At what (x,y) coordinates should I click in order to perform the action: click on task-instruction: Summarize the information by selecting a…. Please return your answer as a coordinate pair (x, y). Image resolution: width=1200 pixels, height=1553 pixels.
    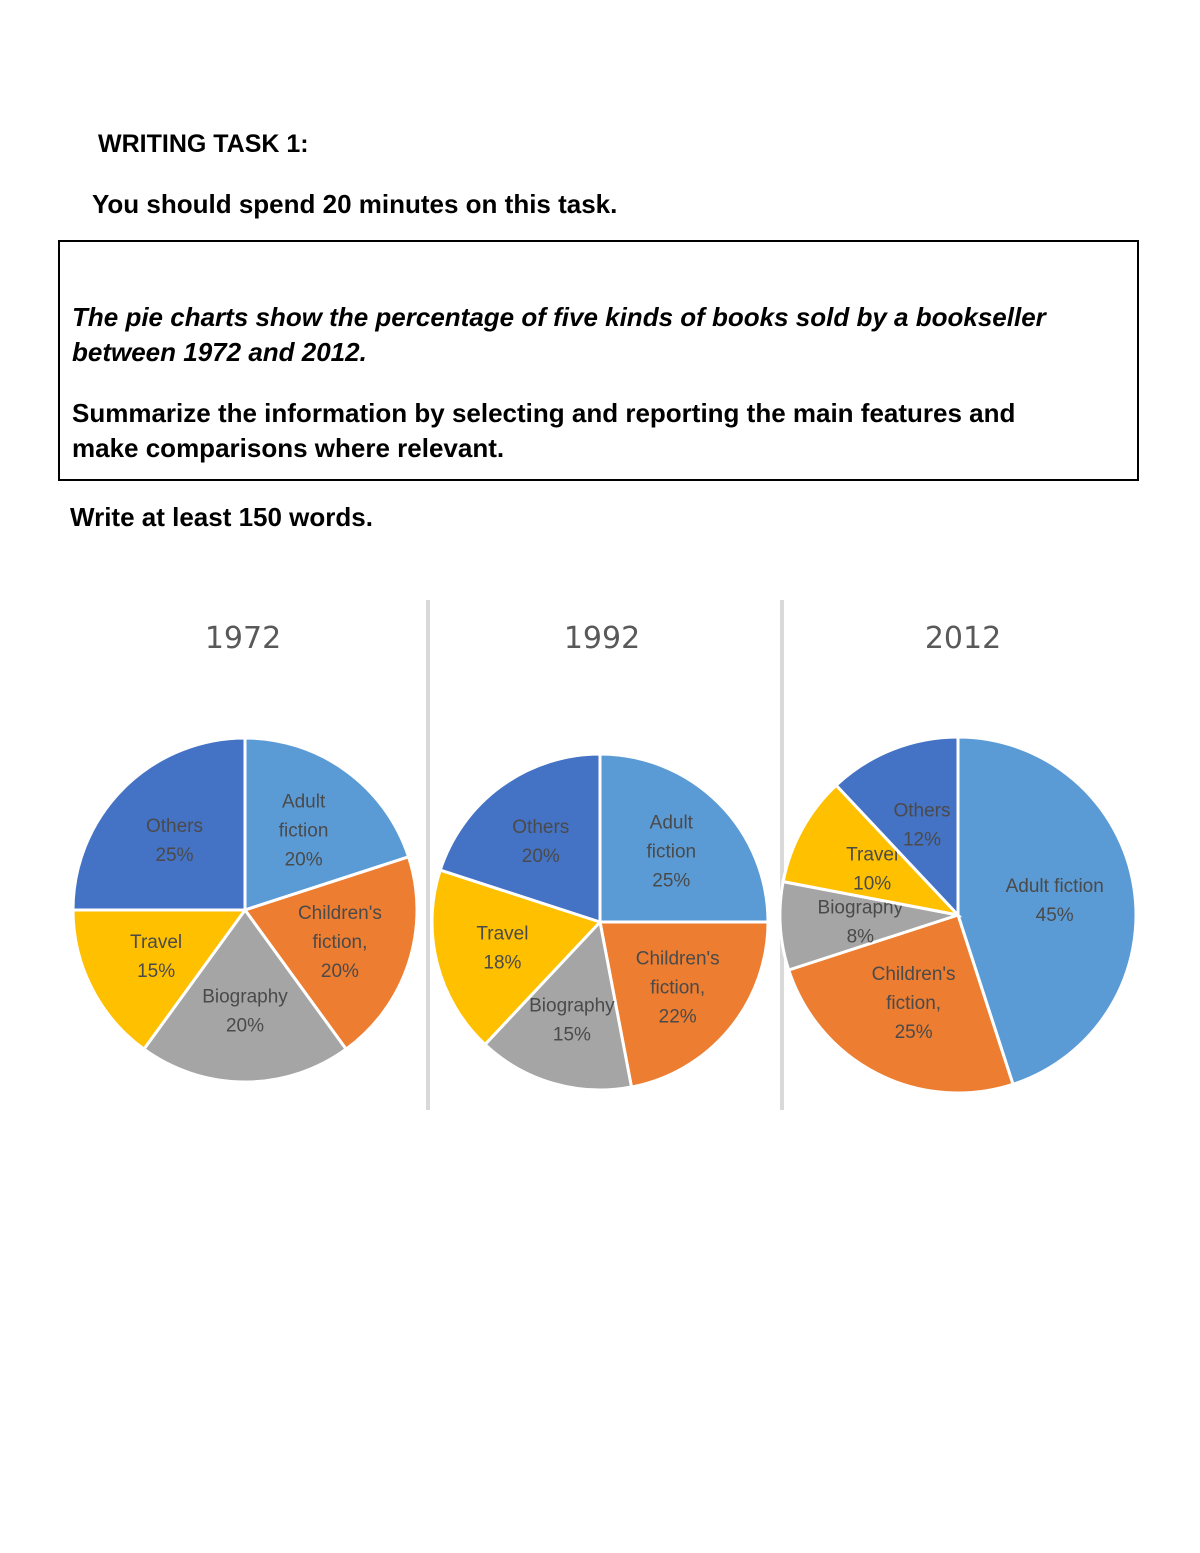
    Looking at the image, I should click on (597, 431).